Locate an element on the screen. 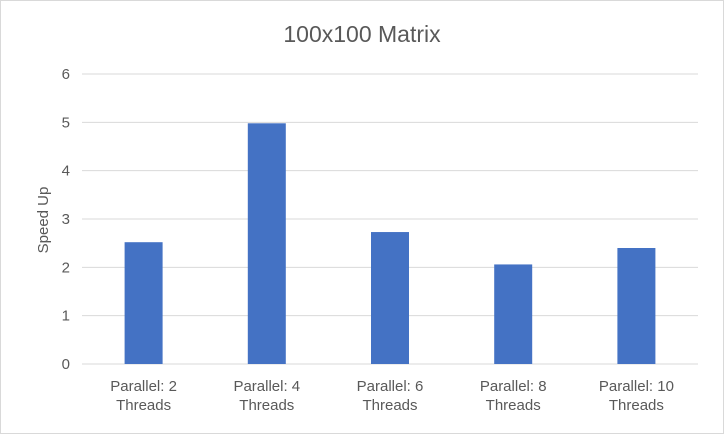  y-tick-label: 3 is located at coordinates (66, 219).